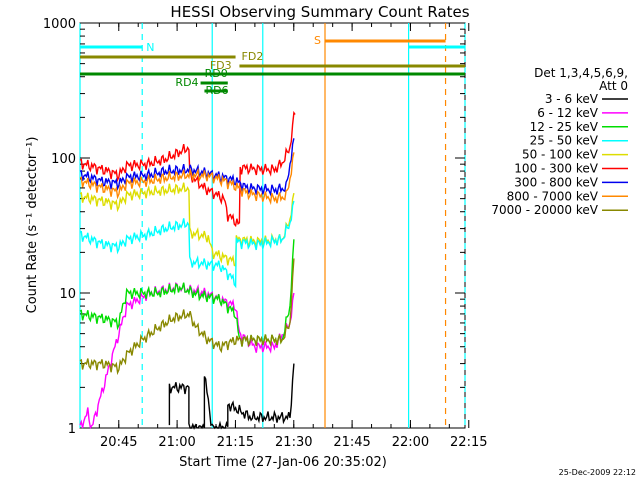  I want to click on x-tick-label: 20:45, so click(118, 442).